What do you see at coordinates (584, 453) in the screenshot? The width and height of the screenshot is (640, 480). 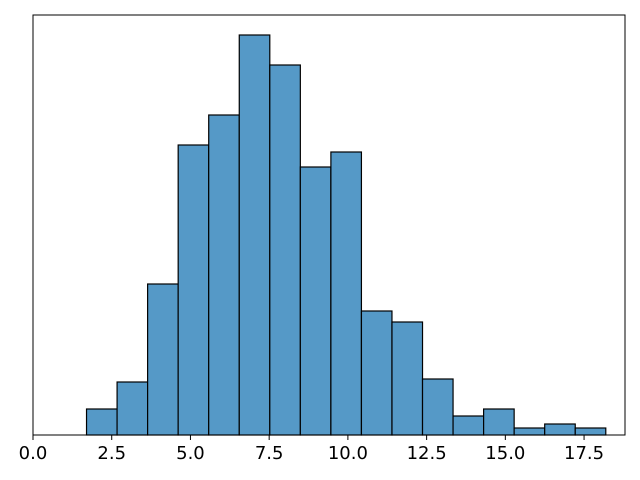 I see `x-tick-label-7: 17.5` at bounding box center [584, 453].